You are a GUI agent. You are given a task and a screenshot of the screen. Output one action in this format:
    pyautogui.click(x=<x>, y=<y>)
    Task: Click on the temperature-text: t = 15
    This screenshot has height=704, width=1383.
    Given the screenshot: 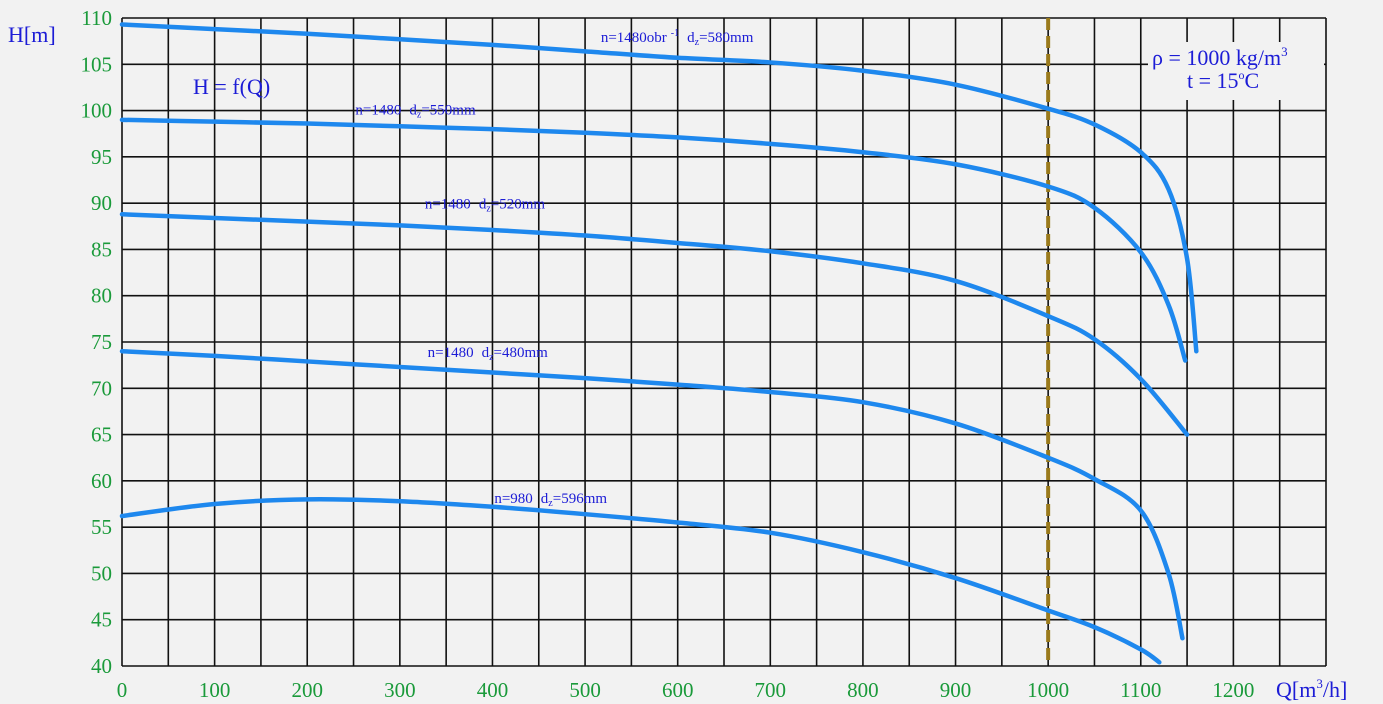 What is the action you would take?
    pyautogui.click(x=1213, y=80)
    